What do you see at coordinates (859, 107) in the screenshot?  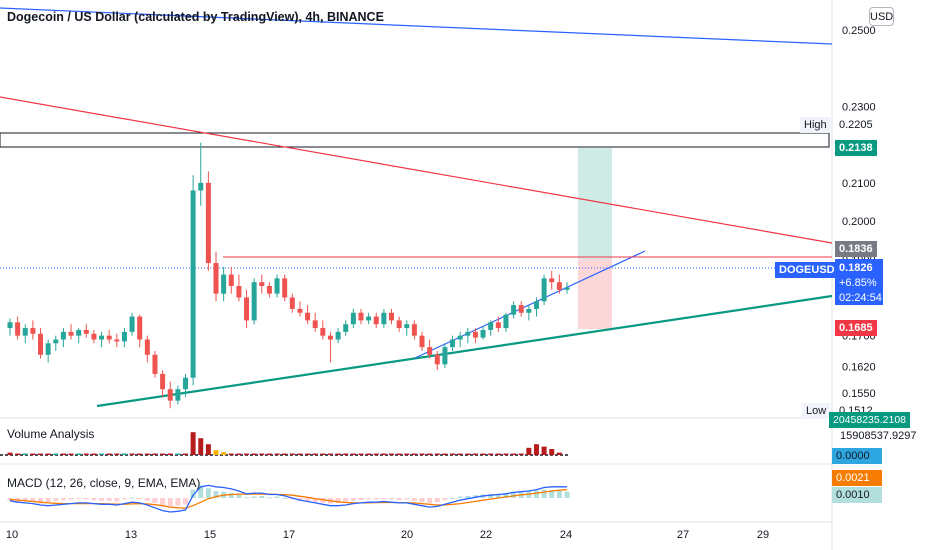 I see `y-tick-label: 0.2300` at bounding box center [859, 107].